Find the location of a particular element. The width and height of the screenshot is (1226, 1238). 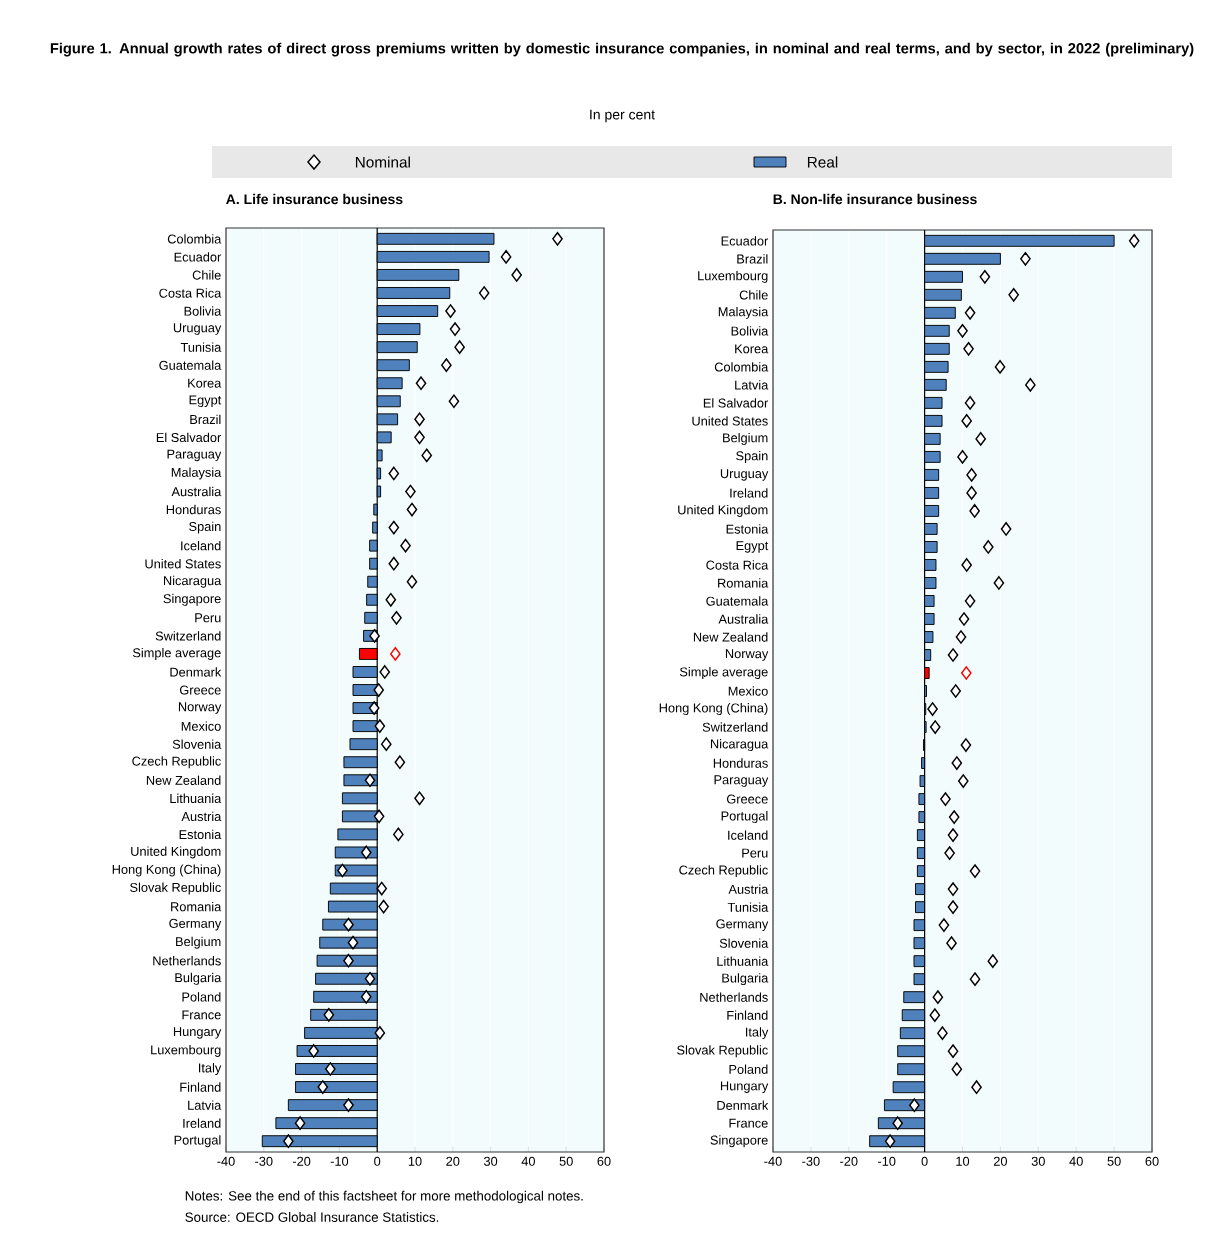

y-tick-label: Netherlands is located at coordinates (187, 961).